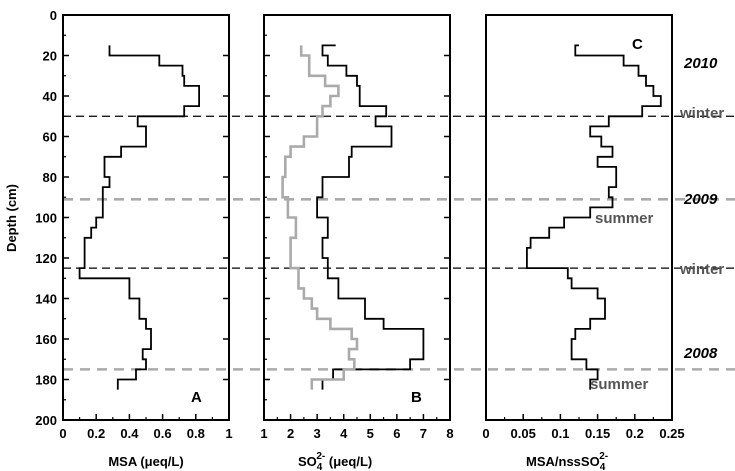 This screenshot has width=735, height=471. I want to click on panel-b-series, so click(353, 217).